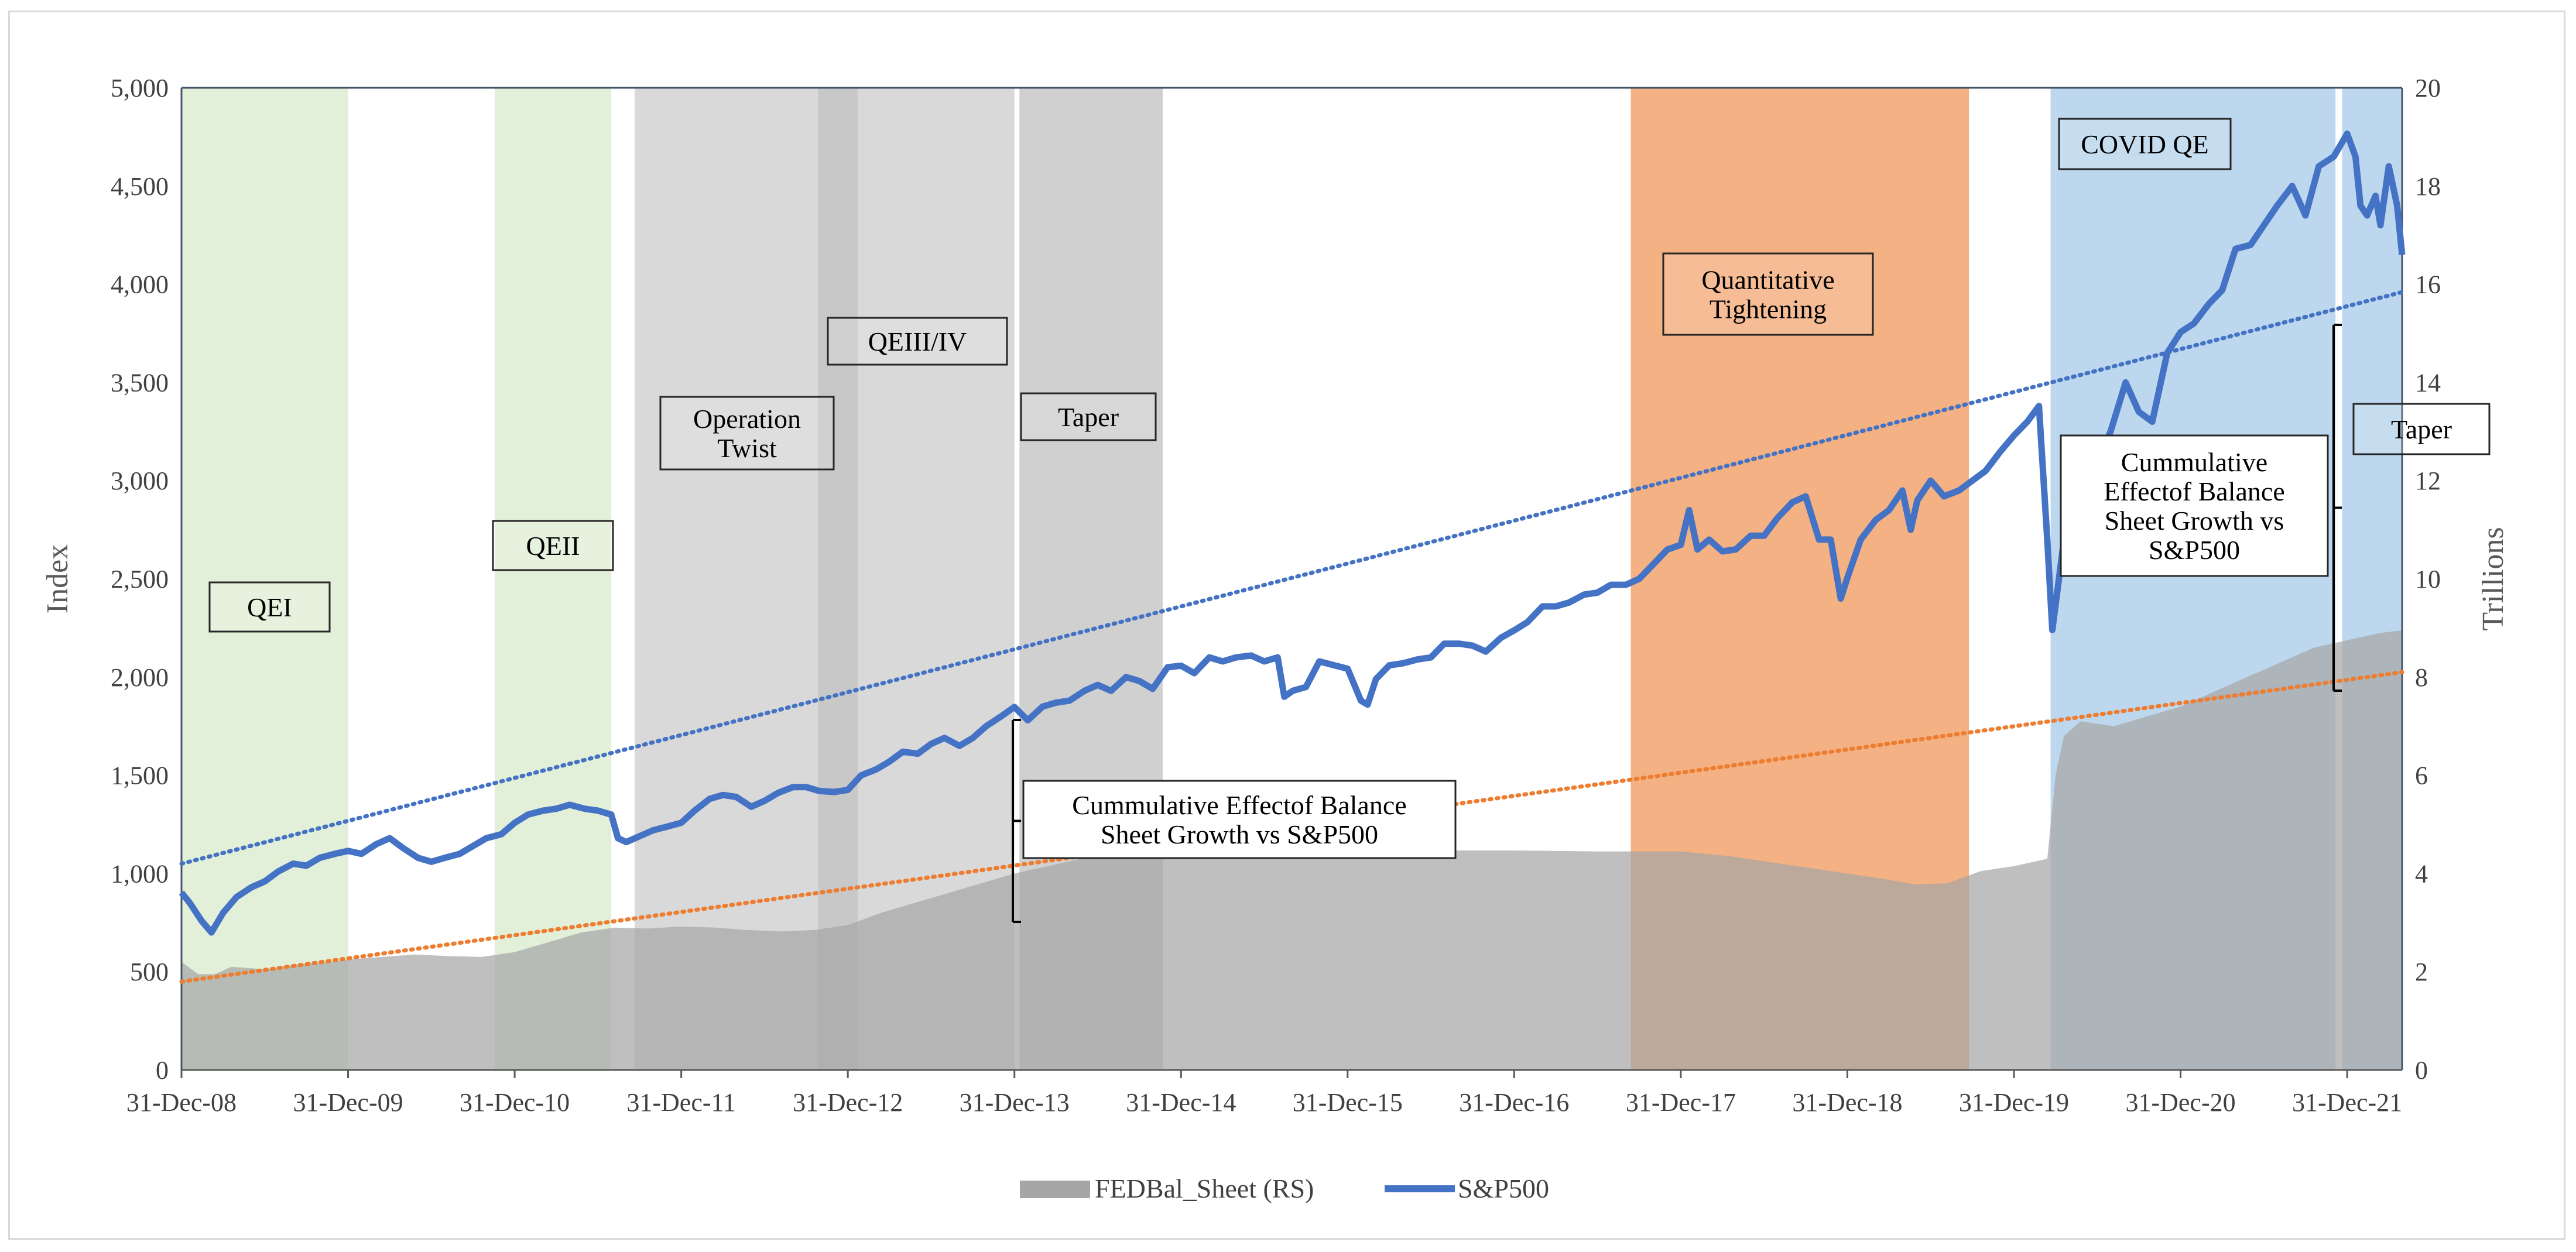 This screenshot has width=2576, height=1252. What do you see at coordinates (2428, 579) in the screenshot?
I see `y2-tick-label: 10` at bounding box center [2428, 579].